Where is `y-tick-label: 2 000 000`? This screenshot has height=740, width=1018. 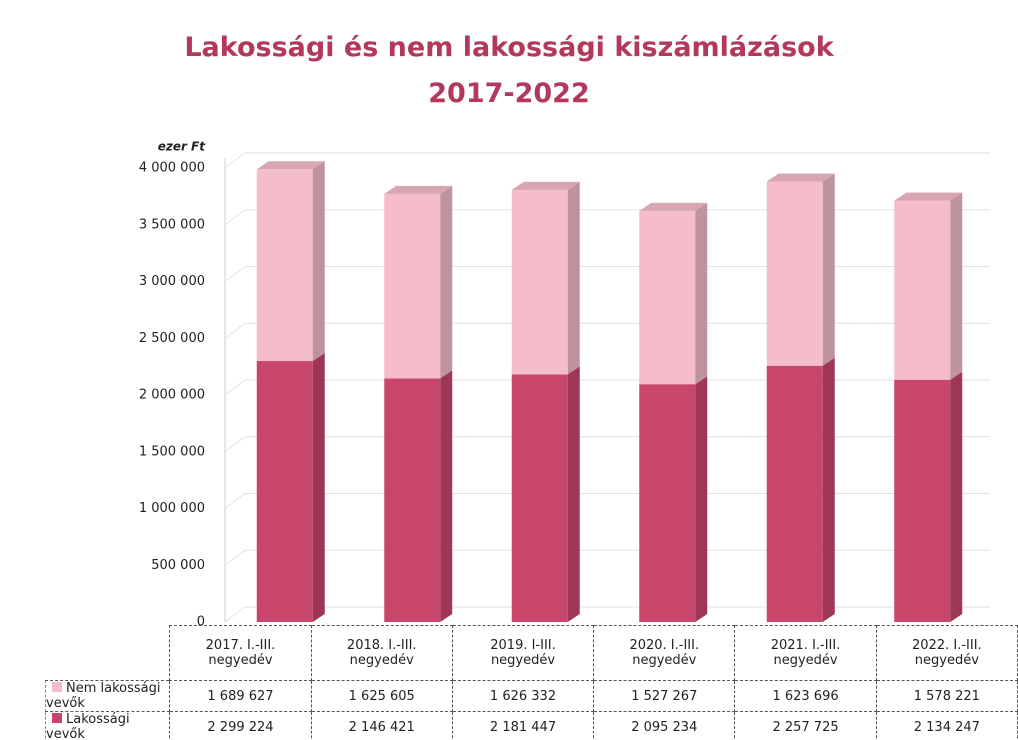 y-tick-label: 2 000 000 is located at coordinates (172, 395).